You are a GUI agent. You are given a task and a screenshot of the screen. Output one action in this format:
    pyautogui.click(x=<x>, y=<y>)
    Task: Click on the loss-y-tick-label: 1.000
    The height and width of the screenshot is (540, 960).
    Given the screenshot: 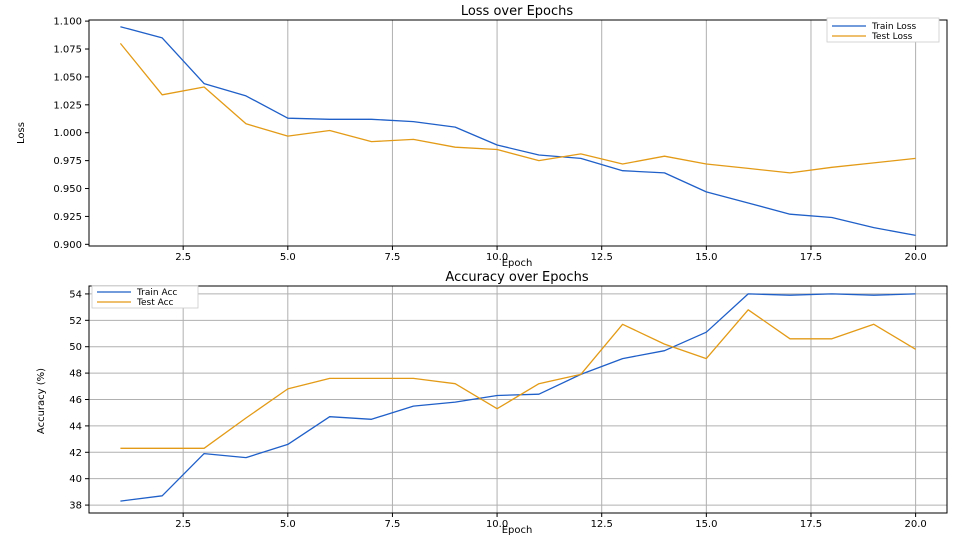 What is the action you would take?
    pyautogui.click(x=67, y=133)
    